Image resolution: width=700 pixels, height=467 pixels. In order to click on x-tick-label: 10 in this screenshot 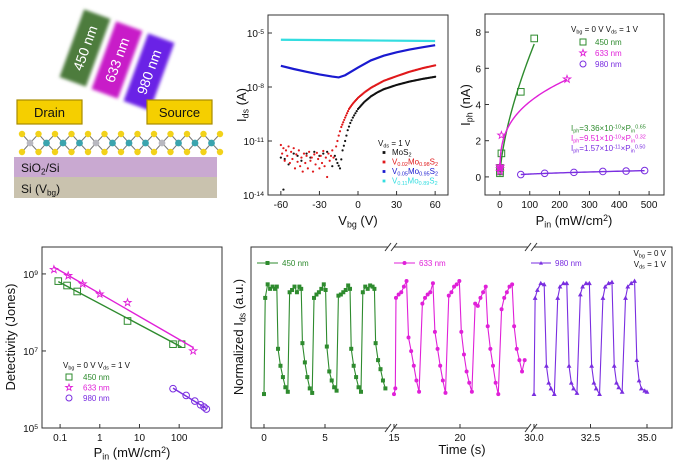, I will do `click(140, 438)`.